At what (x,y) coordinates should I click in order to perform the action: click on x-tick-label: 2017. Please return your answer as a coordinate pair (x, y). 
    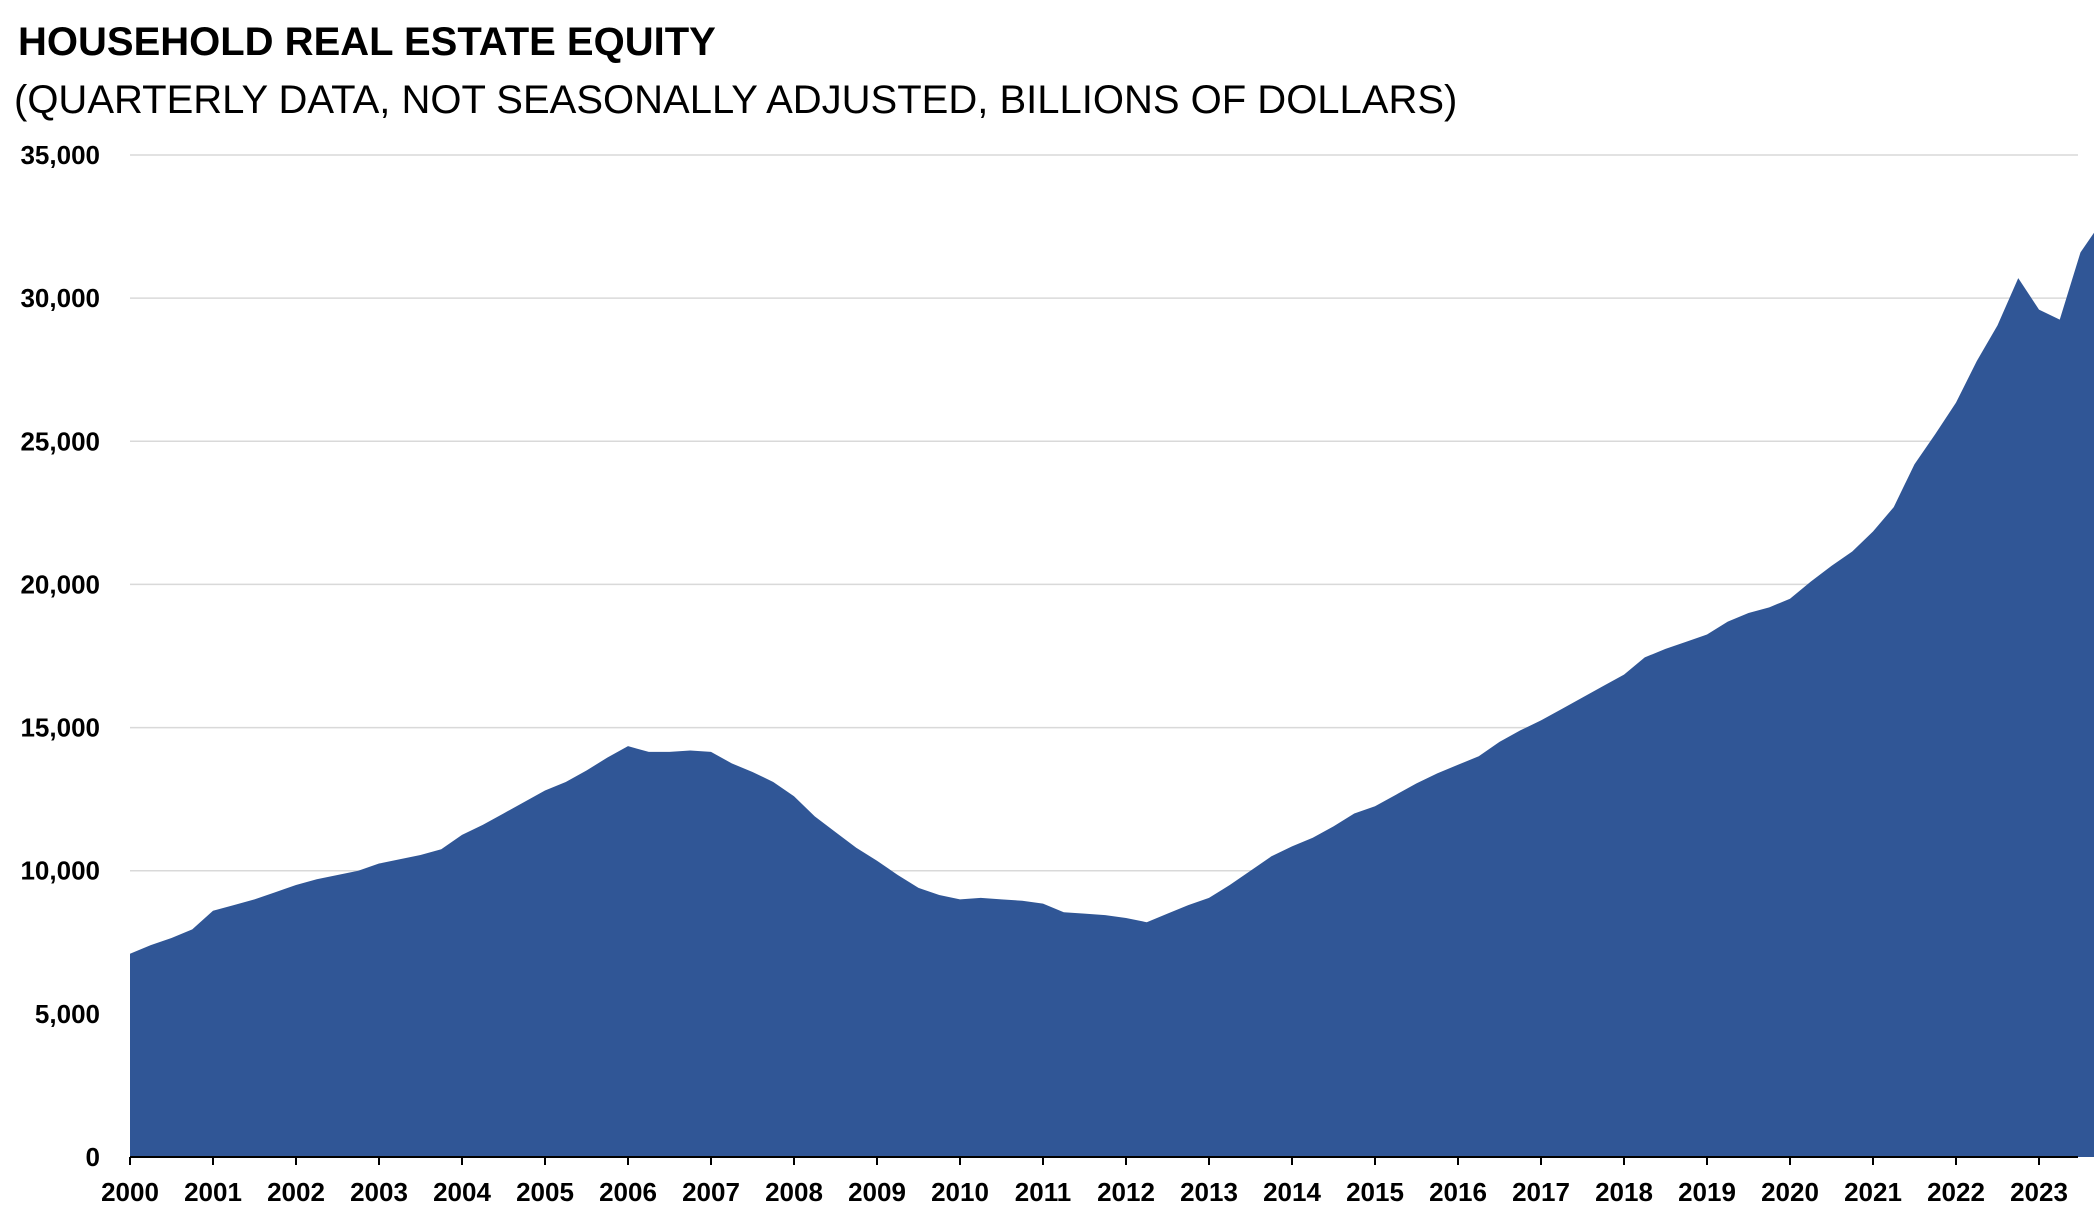
    Looking at the image, I should click on (1541, 1192).